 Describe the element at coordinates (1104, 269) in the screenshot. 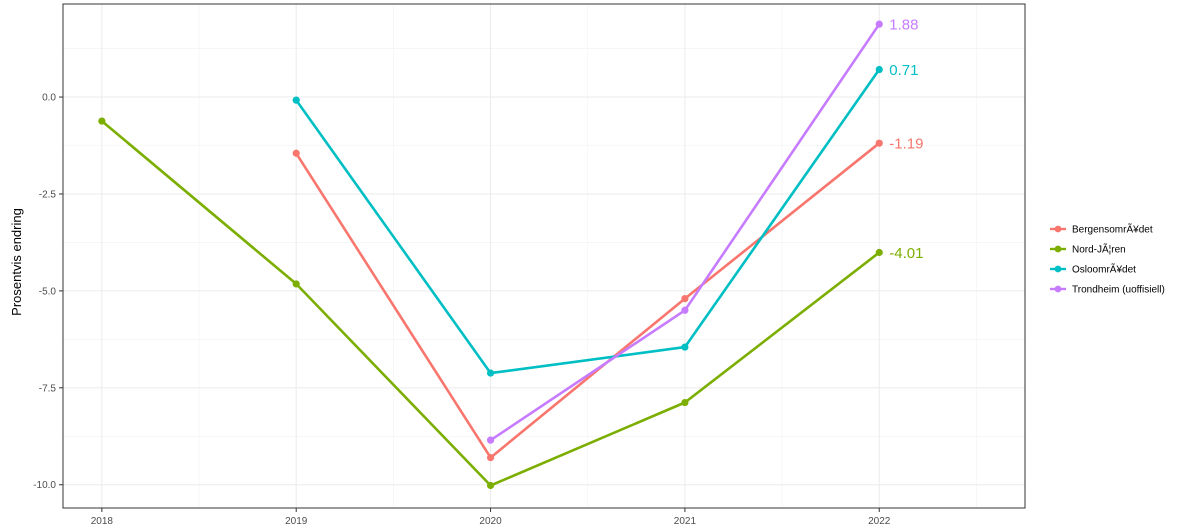

I see `legend-label: OsloomrÃ¥det` at that location.